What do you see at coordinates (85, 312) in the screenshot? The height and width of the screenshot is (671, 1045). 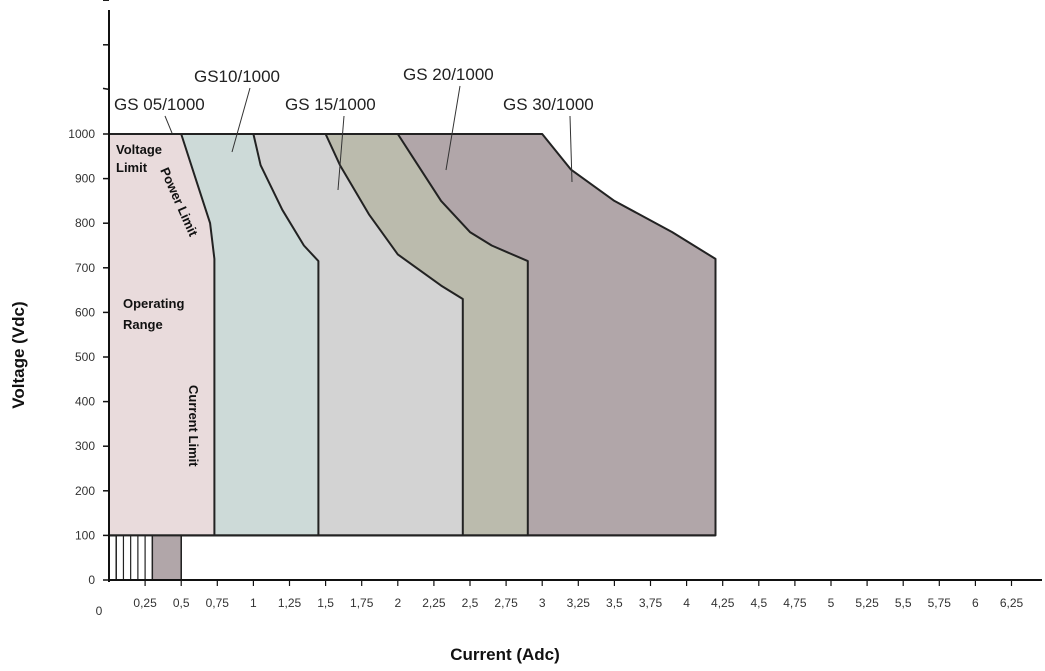 I see `y-tick-label-600: 600` at bounding box center [85, 312].